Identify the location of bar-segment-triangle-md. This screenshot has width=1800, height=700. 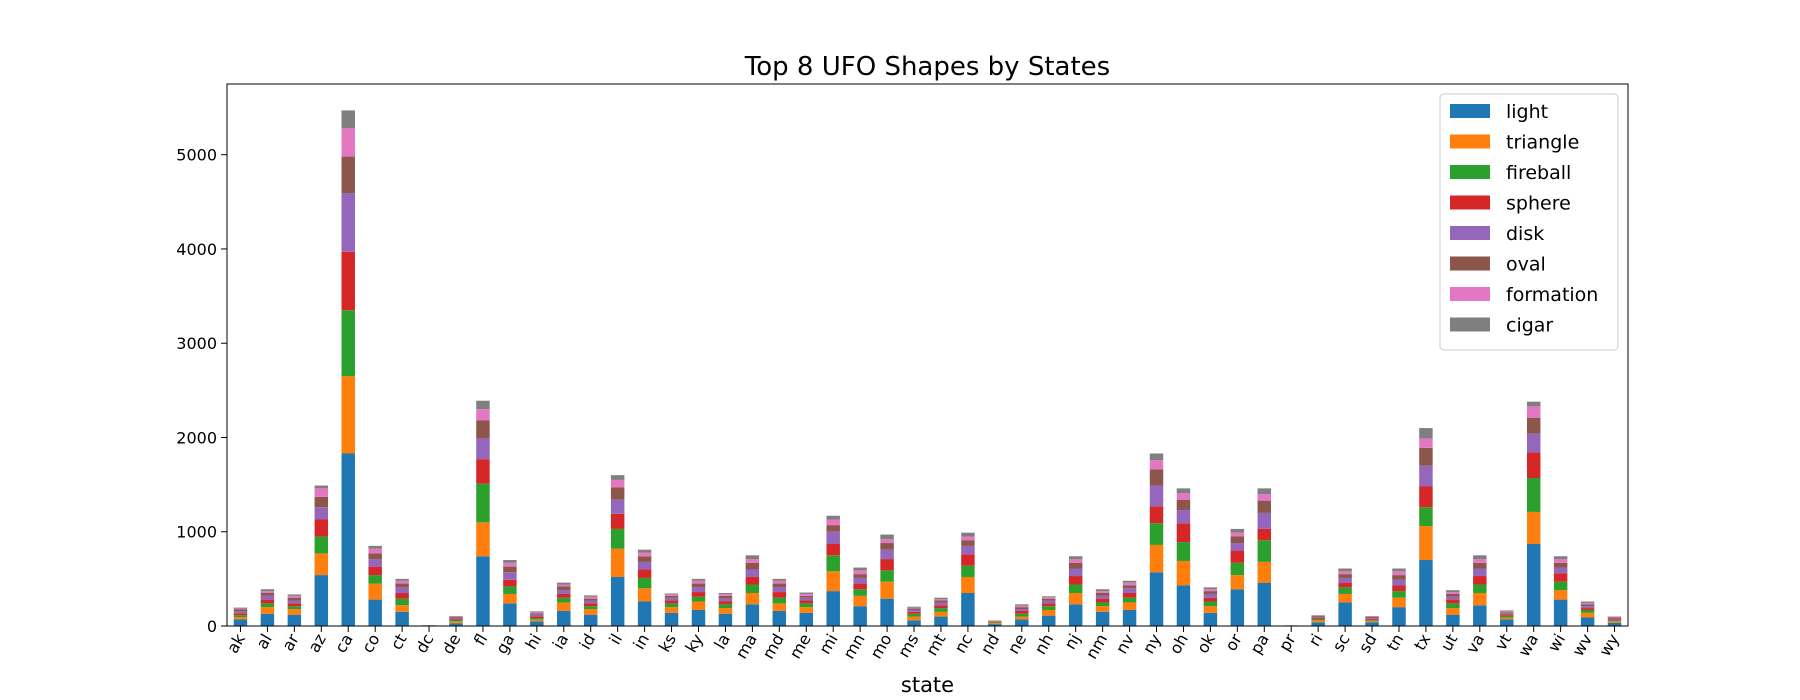
(779, 607).